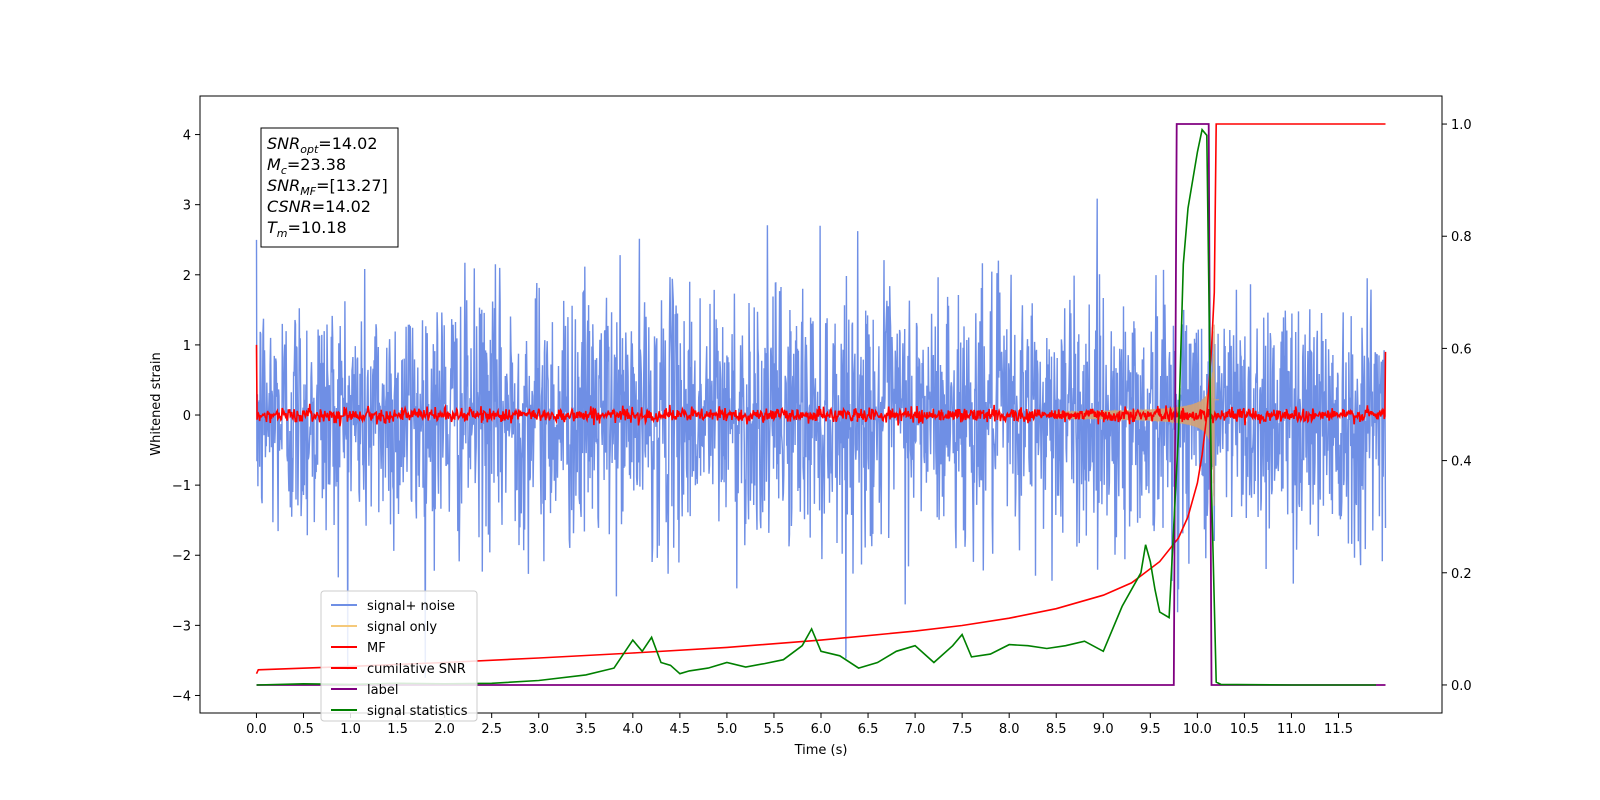 The image size is (1600, 800). What do you see at coordinates (303, 729) in the screenshot?
I see `x-tick-label: 0.5` at bounding box center [303, 729].